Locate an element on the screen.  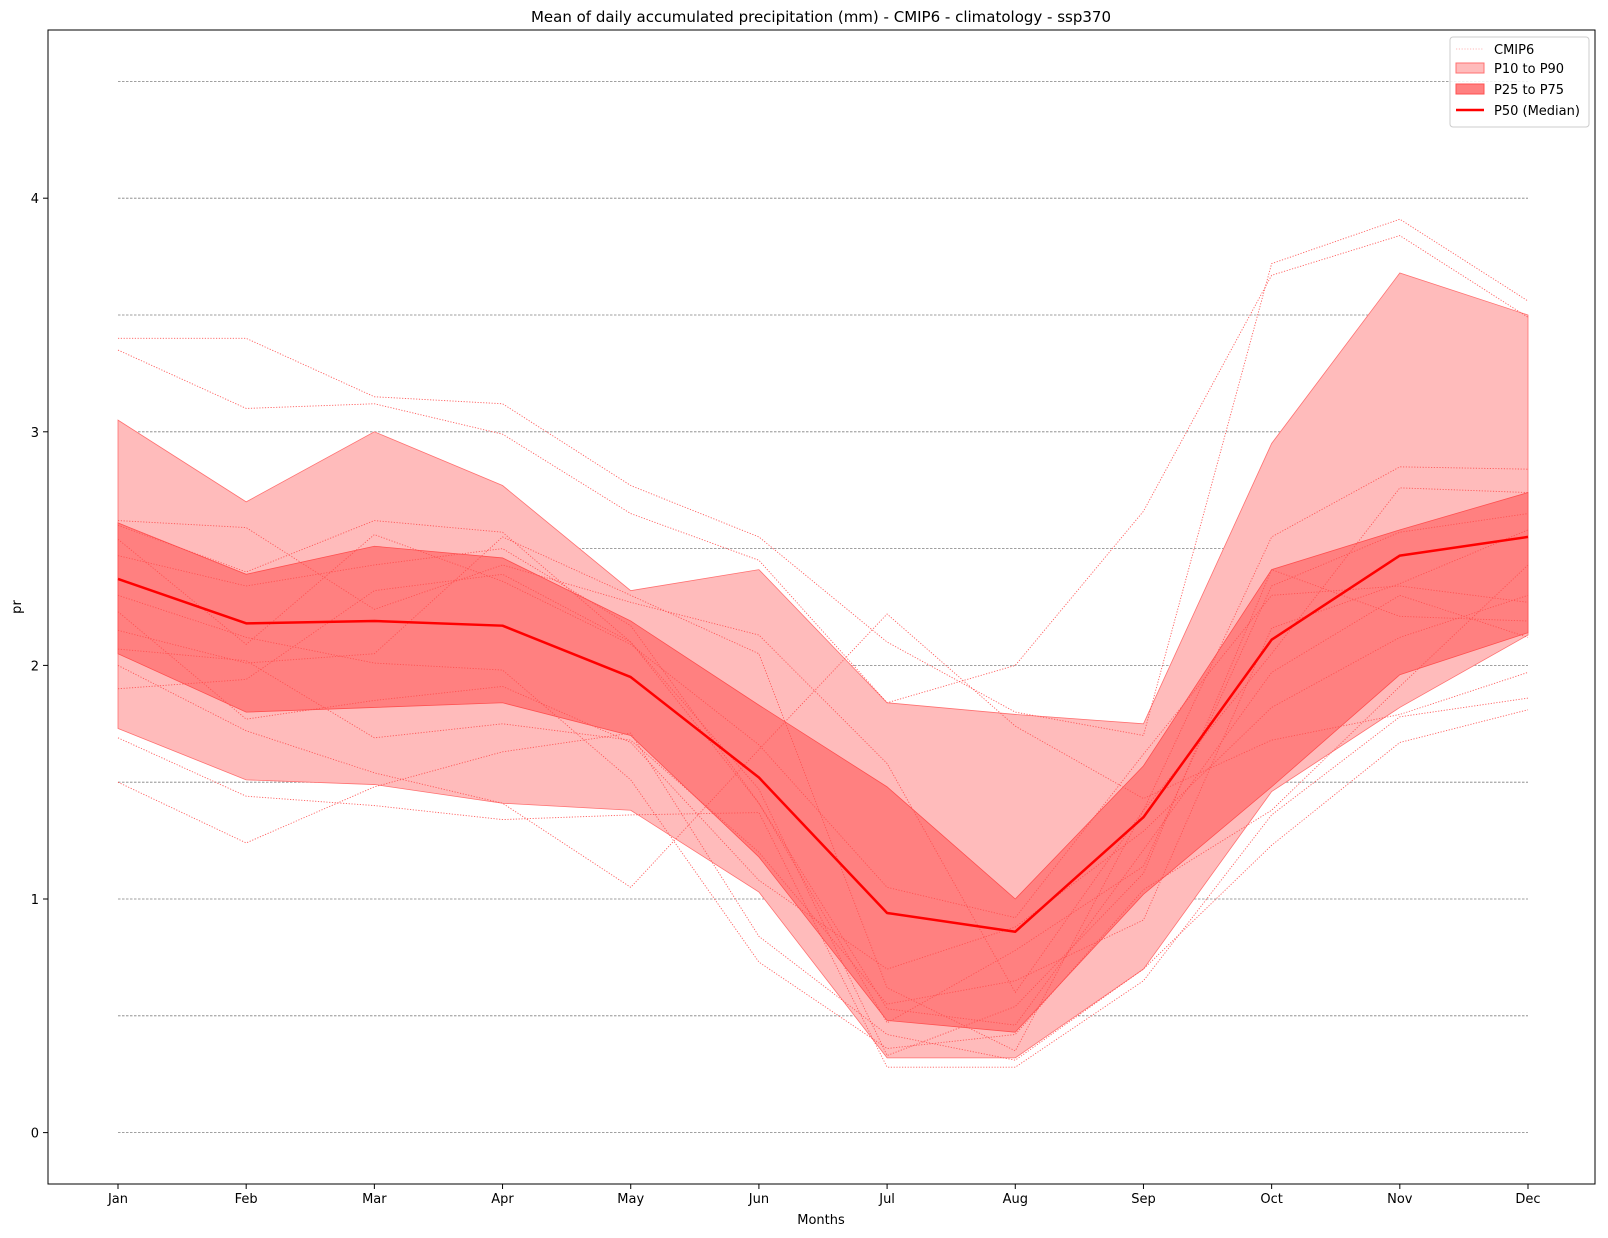
y-axis-ticks: 0 1 2 3 4 is located at coordinates (39, 667).